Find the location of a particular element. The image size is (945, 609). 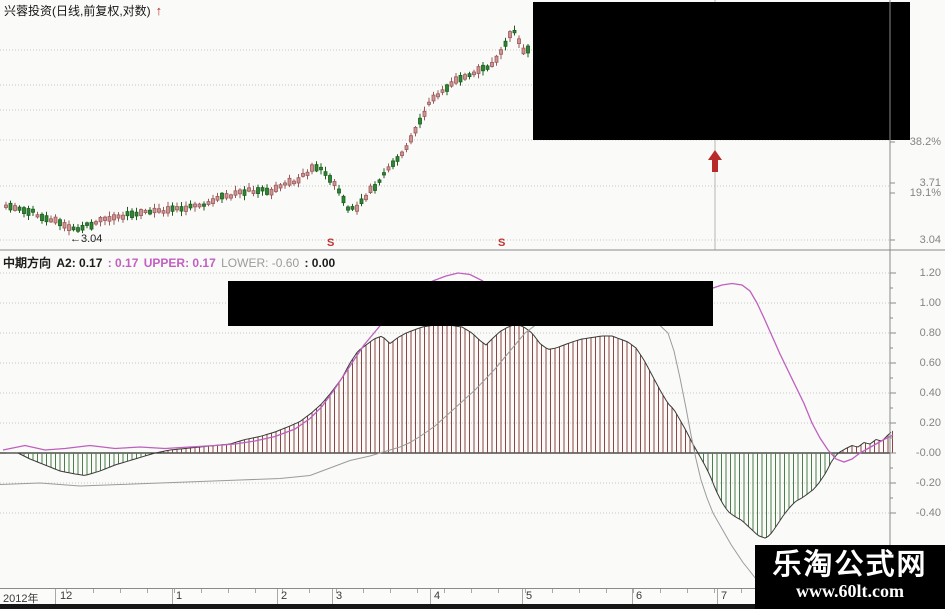

bottom-strip is located at coordinates (472, 606).